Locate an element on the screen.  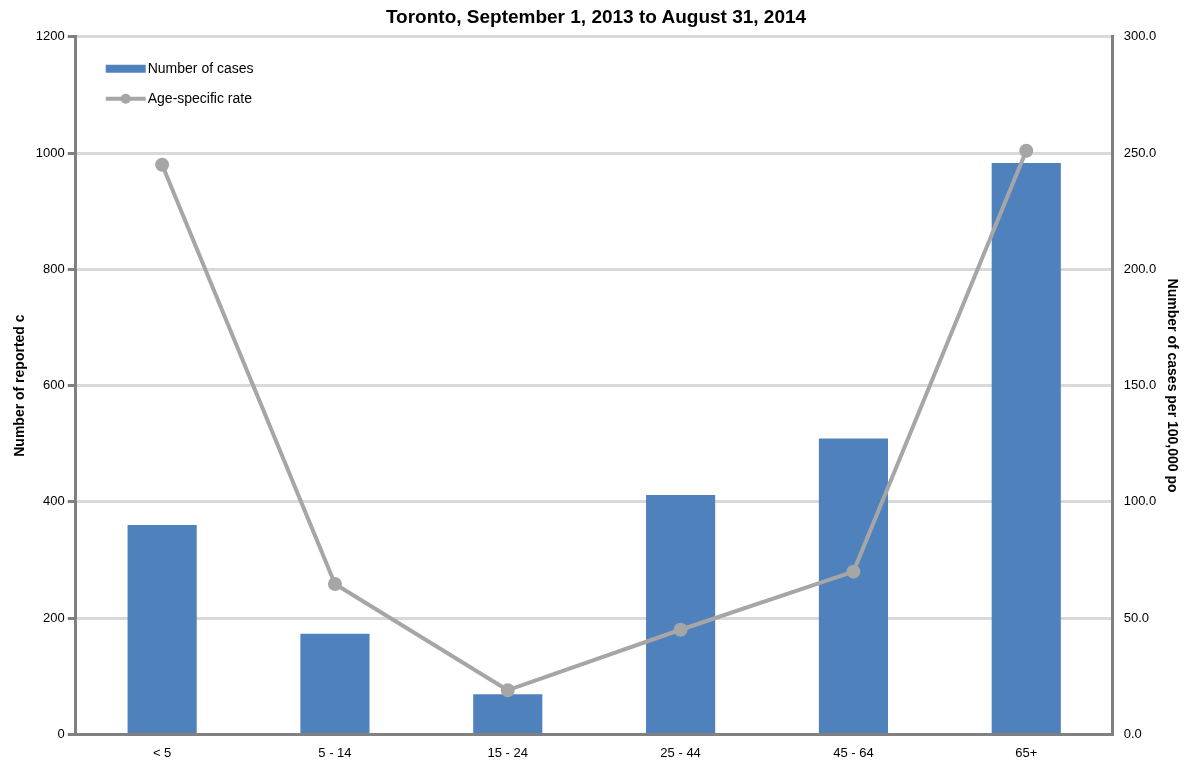
y-tick-label: 1000 is located at coordinates (50, 152).